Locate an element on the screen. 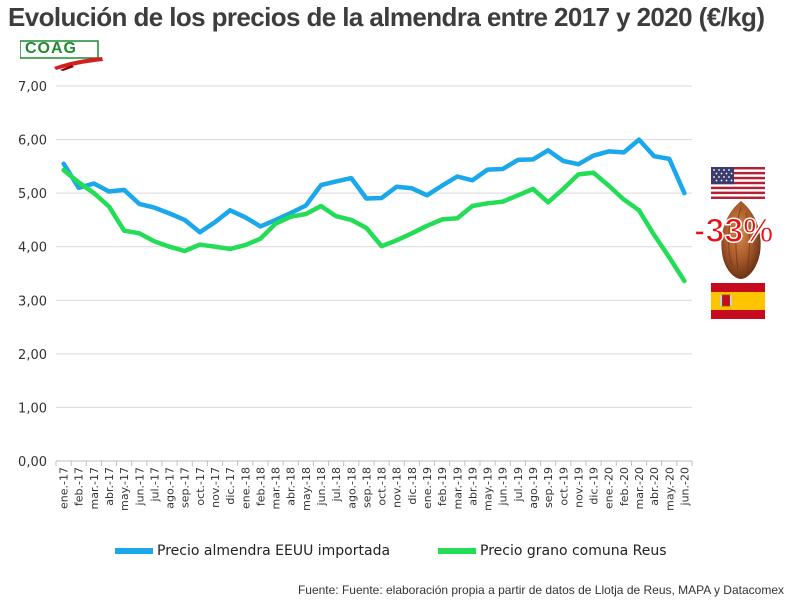 Image resolution: width=800 pixels, height=603 pixels. x-tick-label: may.-17 is located at coordinates (124, 489).